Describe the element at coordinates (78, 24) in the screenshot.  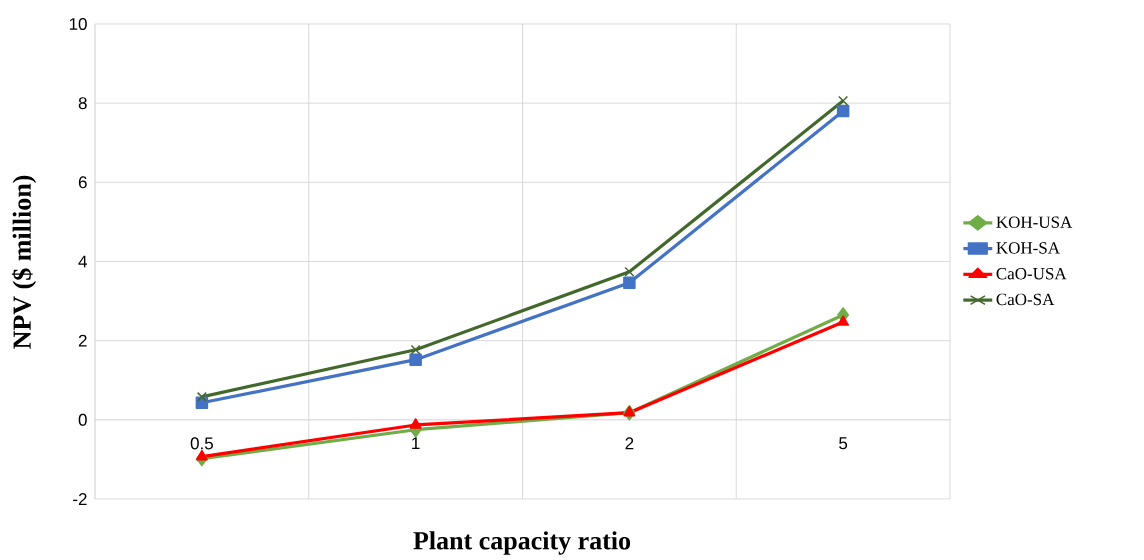
I see `y-tick-label: 10` at that location.